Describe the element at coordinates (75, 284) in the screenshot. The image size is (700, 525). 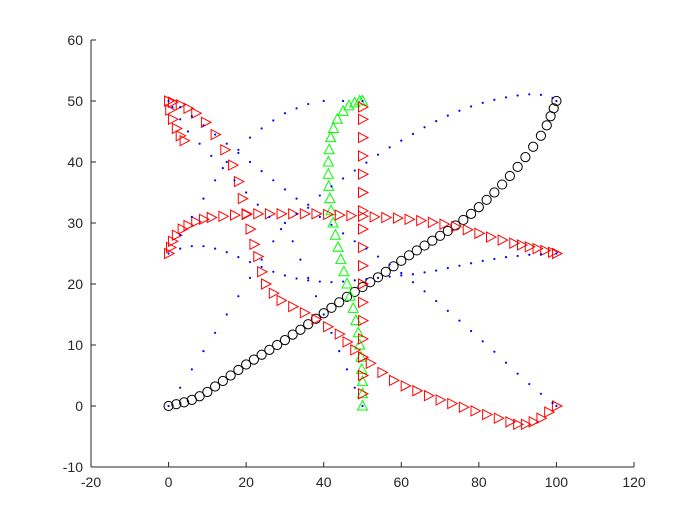
I see `y-tick-label: 20` at that location.